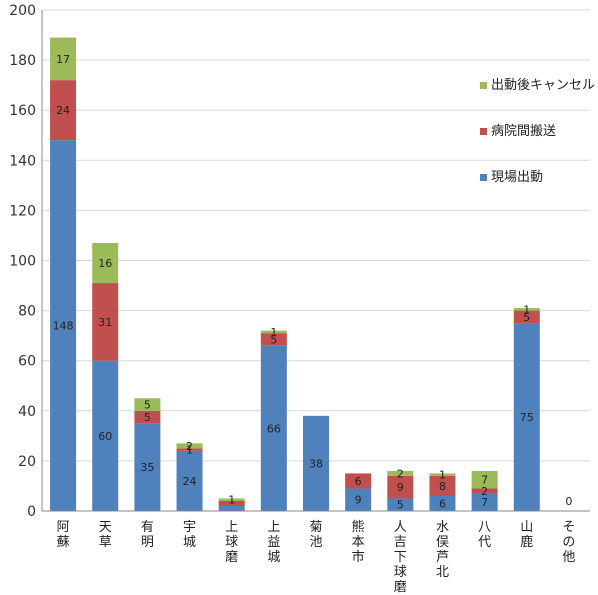 The height and width of the screenshot is (595, 598). I want to click on y-tick-label: 20, so click(27, 462).